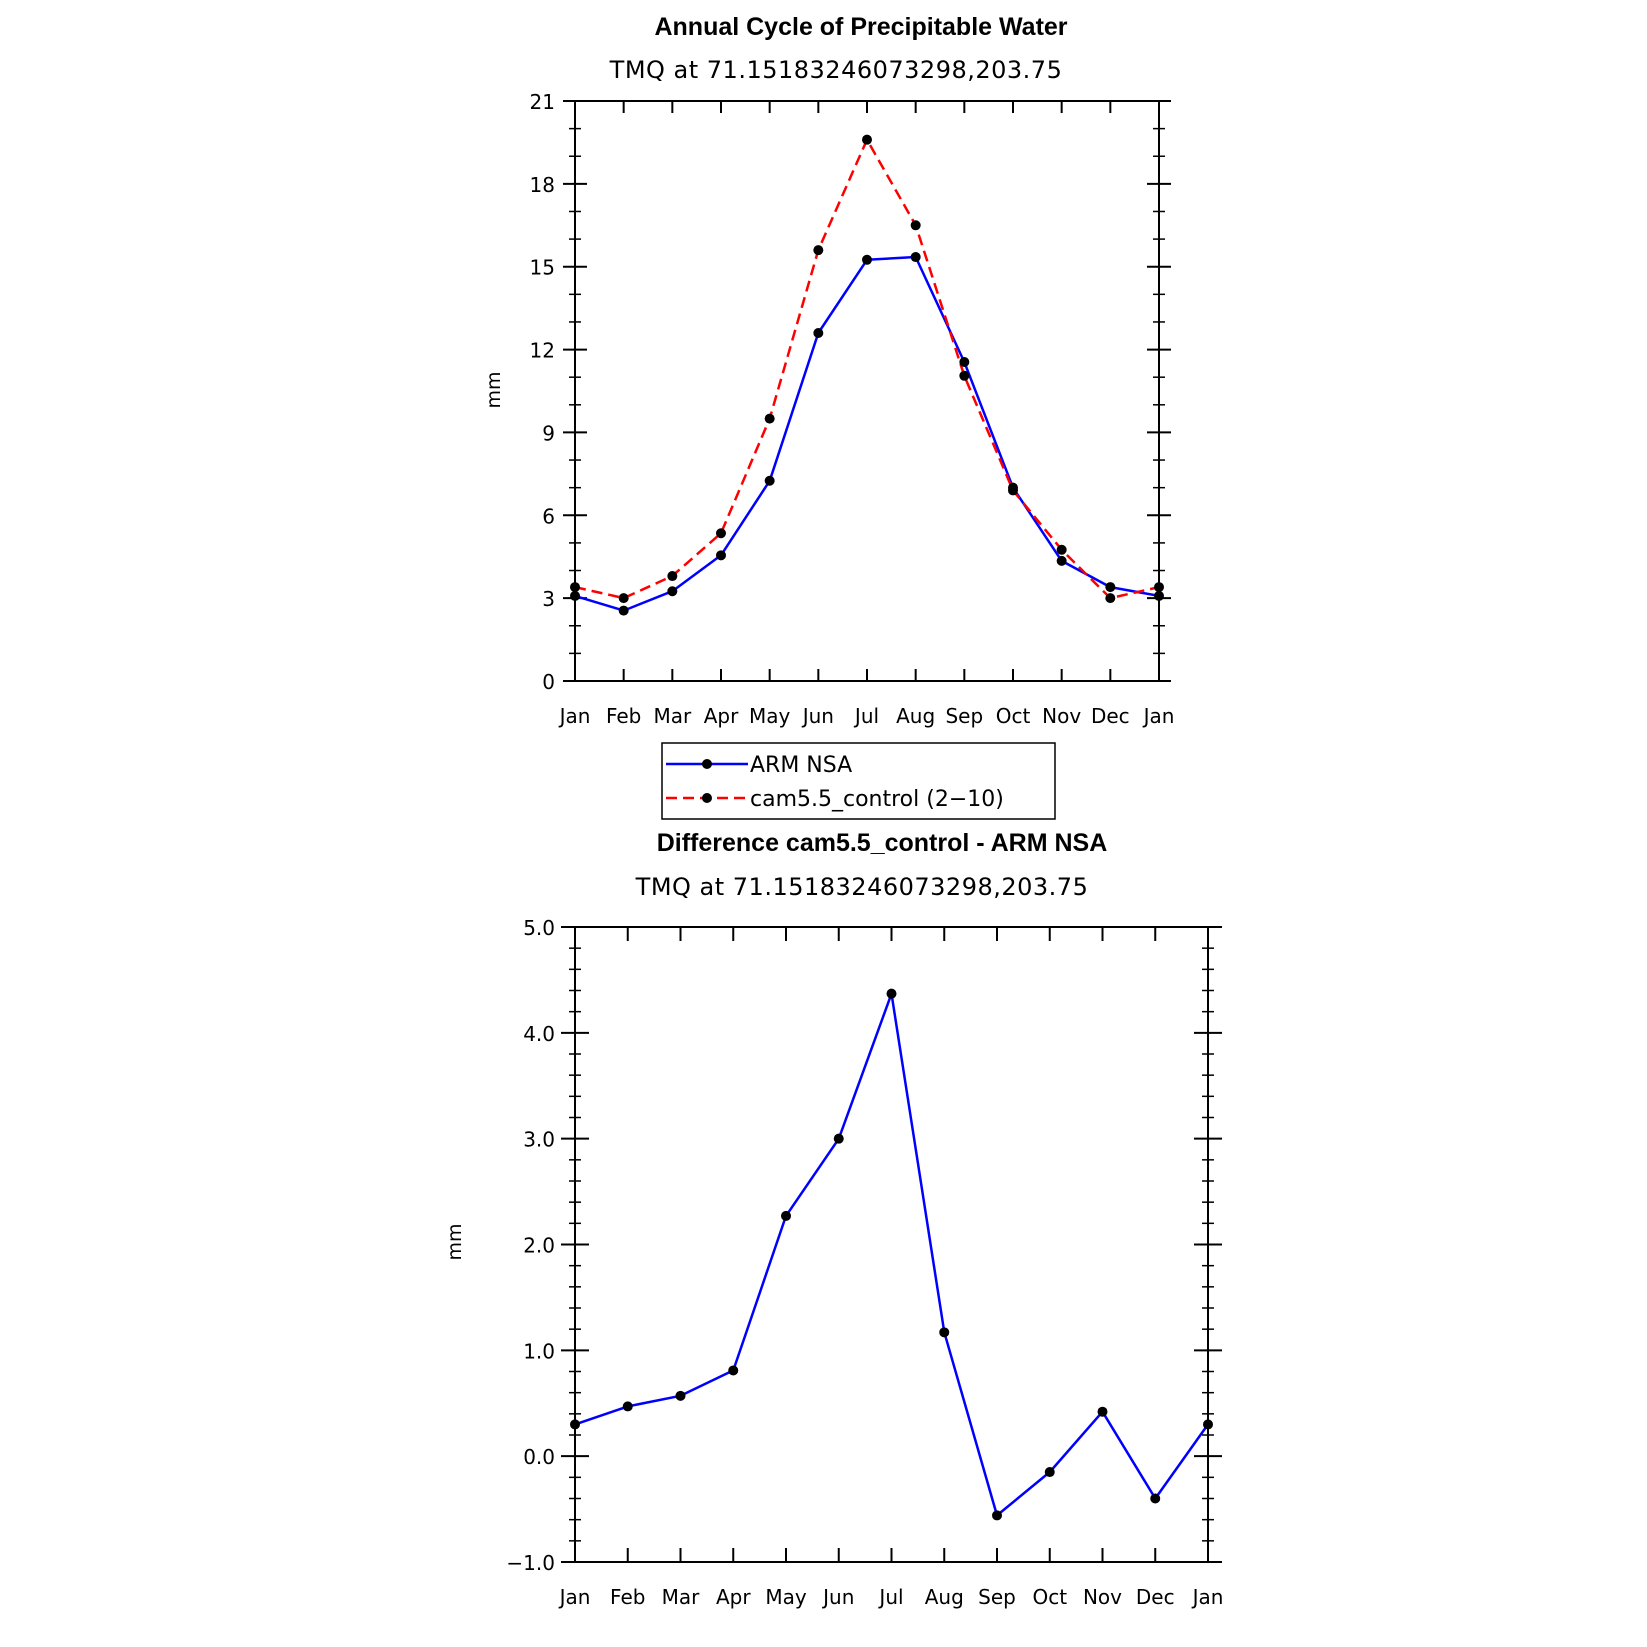 This screenshot has height=1647, width=1647. Describe the element at coordinates (862, 887) in the screenshot. I see `panel2-subtitle: TMQ at 71.15183246073298,203.75` at that location.